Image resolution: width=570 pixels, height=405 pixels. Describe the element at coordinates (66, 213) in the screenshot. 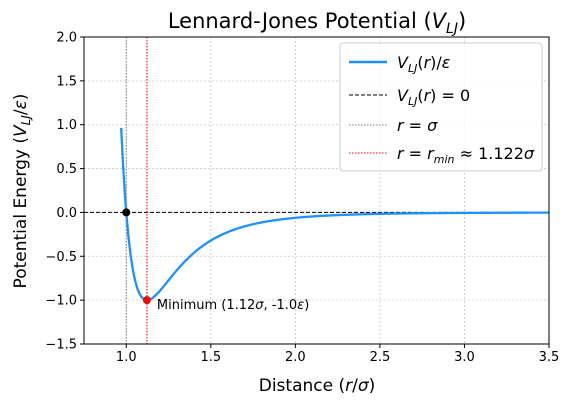

I see `y-tick-label: 0.0` at that location.